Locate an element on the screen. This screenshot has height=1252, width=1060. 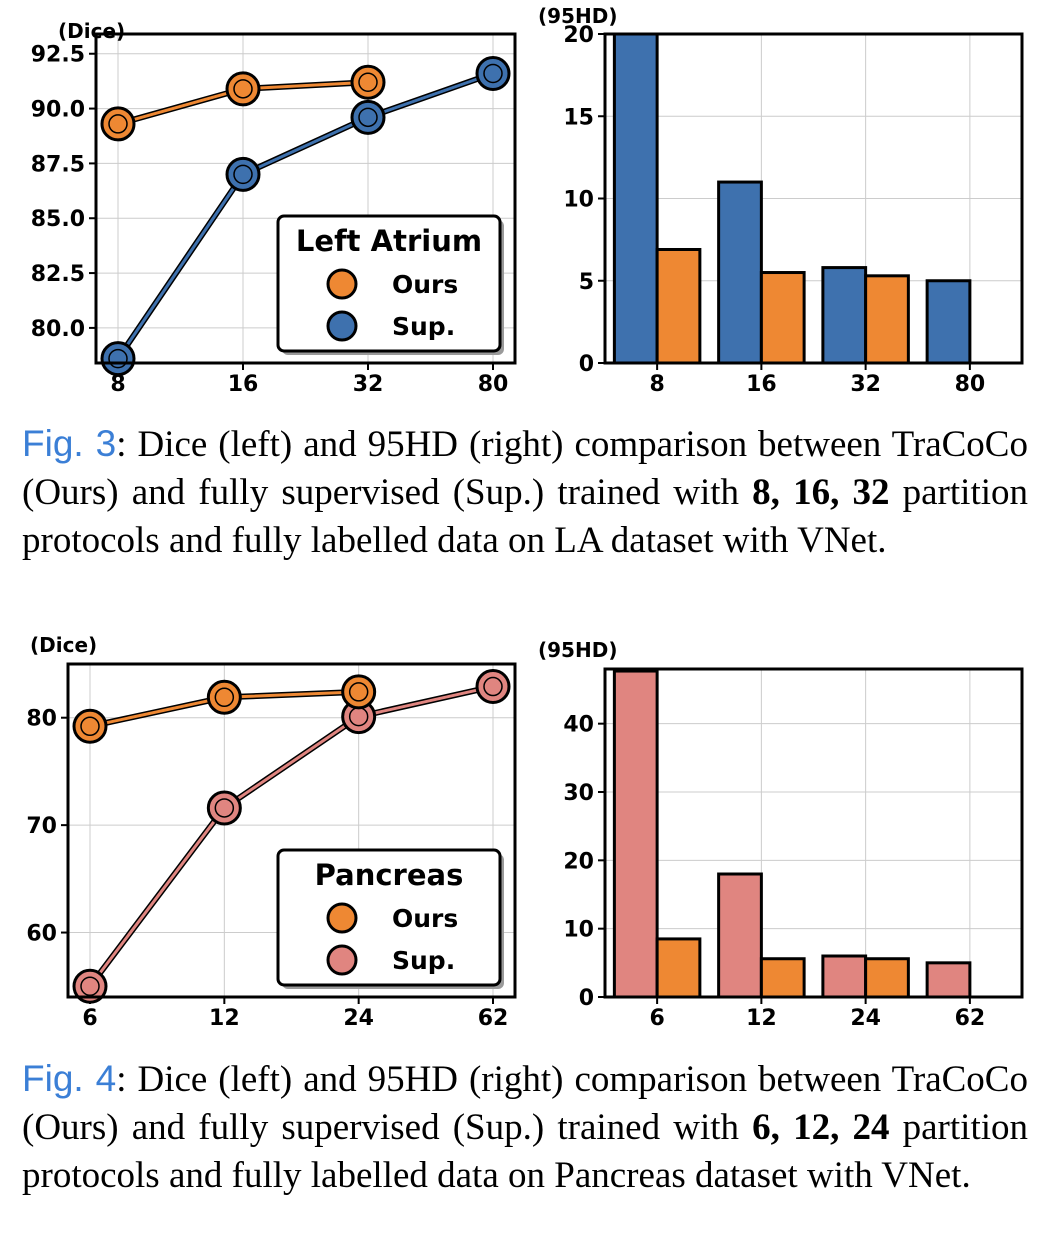
fig3-ref: Fig. 3 is located at coordinates (69, 443).